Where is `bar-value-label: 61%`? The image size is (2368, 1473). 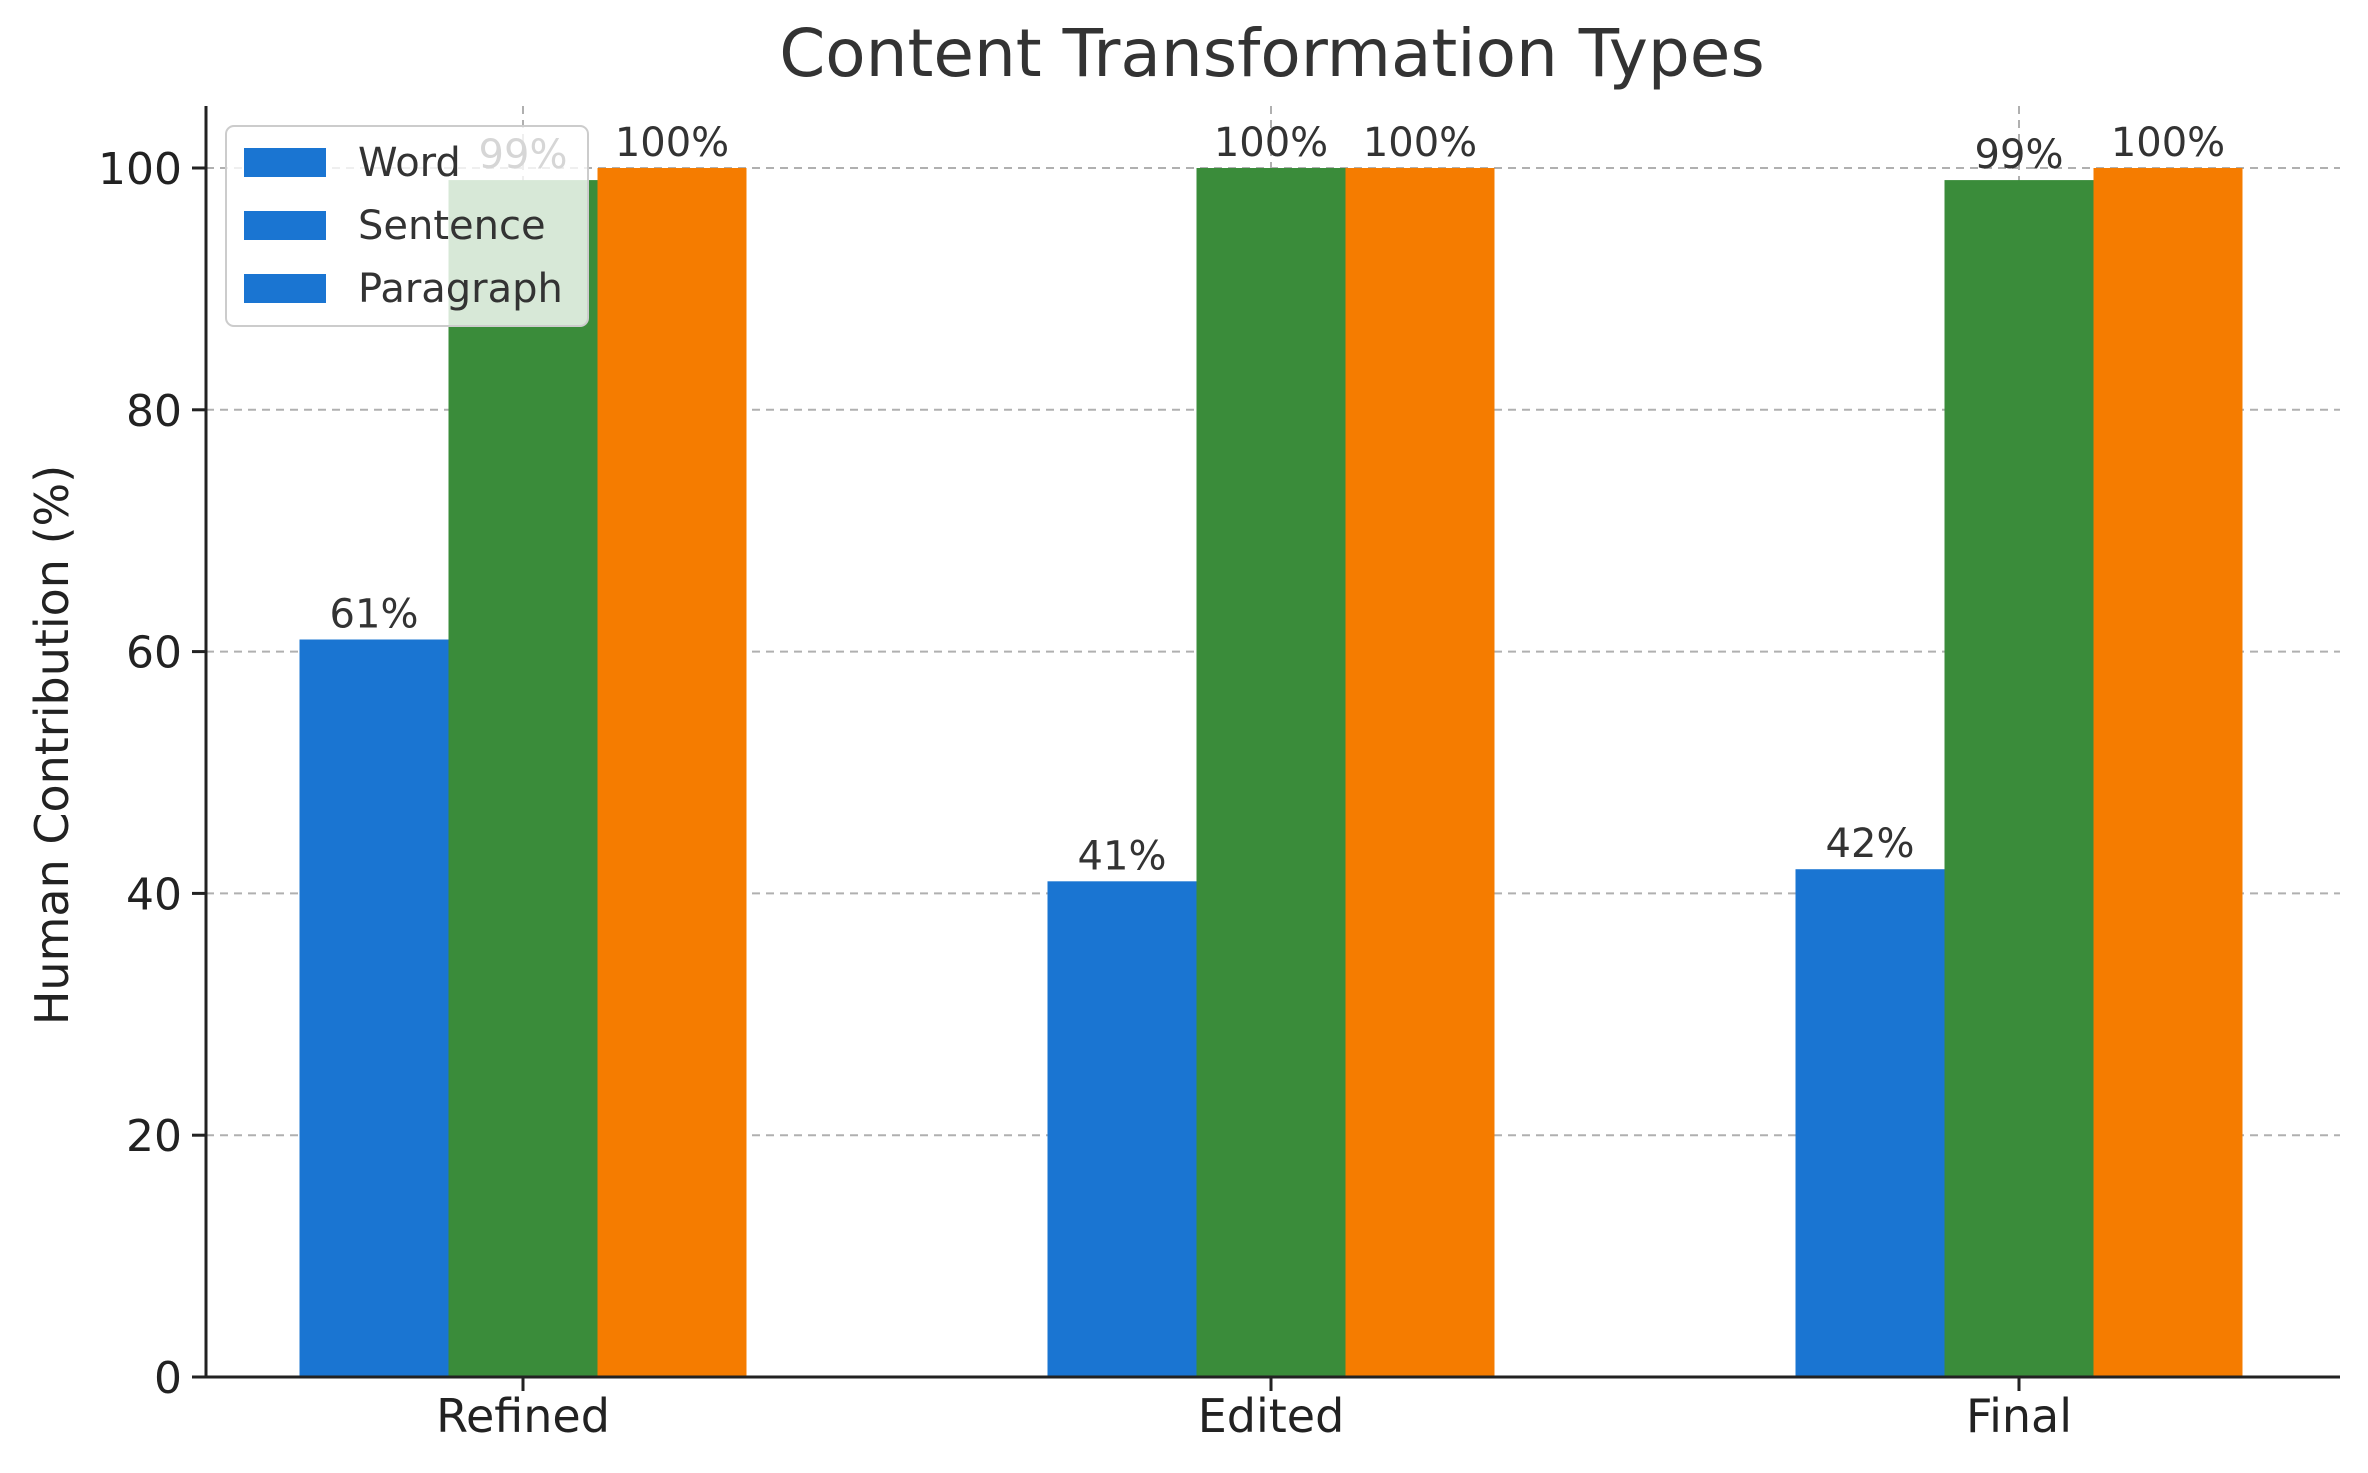
bar-value-label: 61% is located at coordinates (374, 615).